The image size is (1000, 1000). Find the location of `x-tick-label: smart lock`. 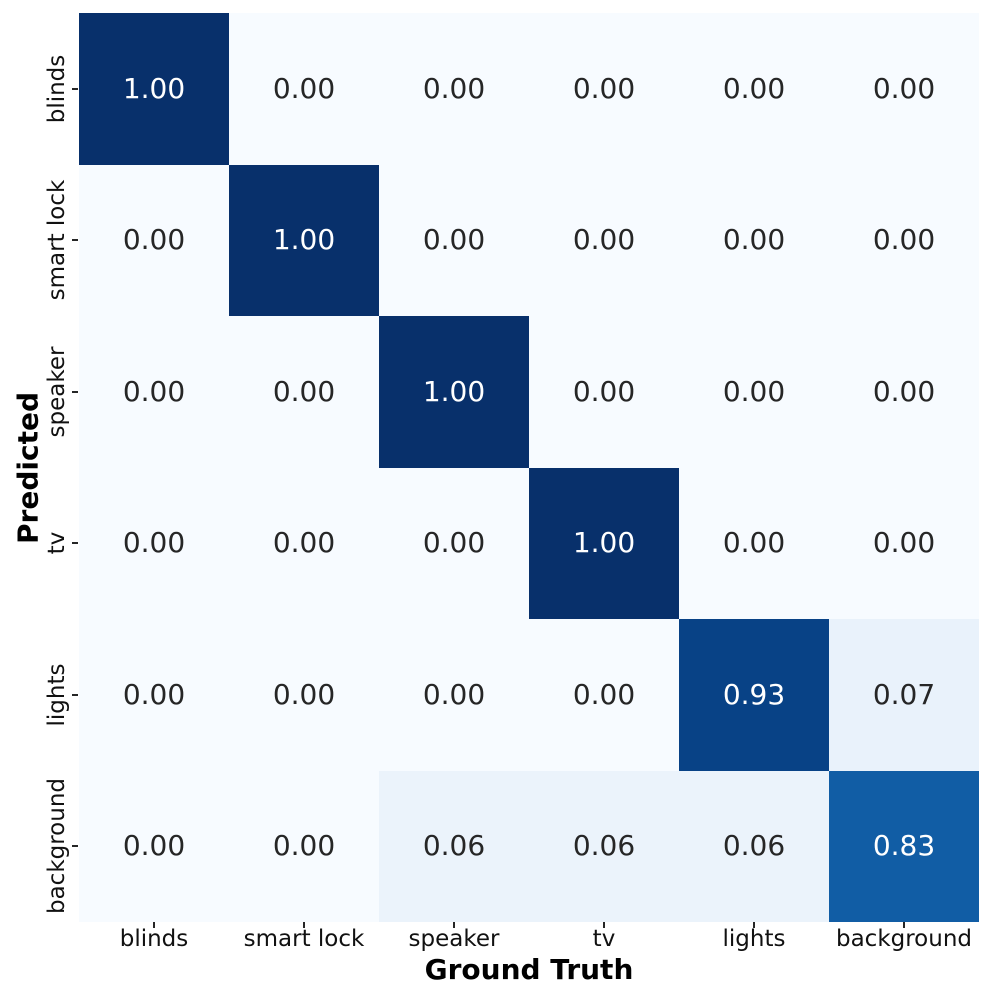

x-tick-label: smart lock is located at coordinates (304, 939).